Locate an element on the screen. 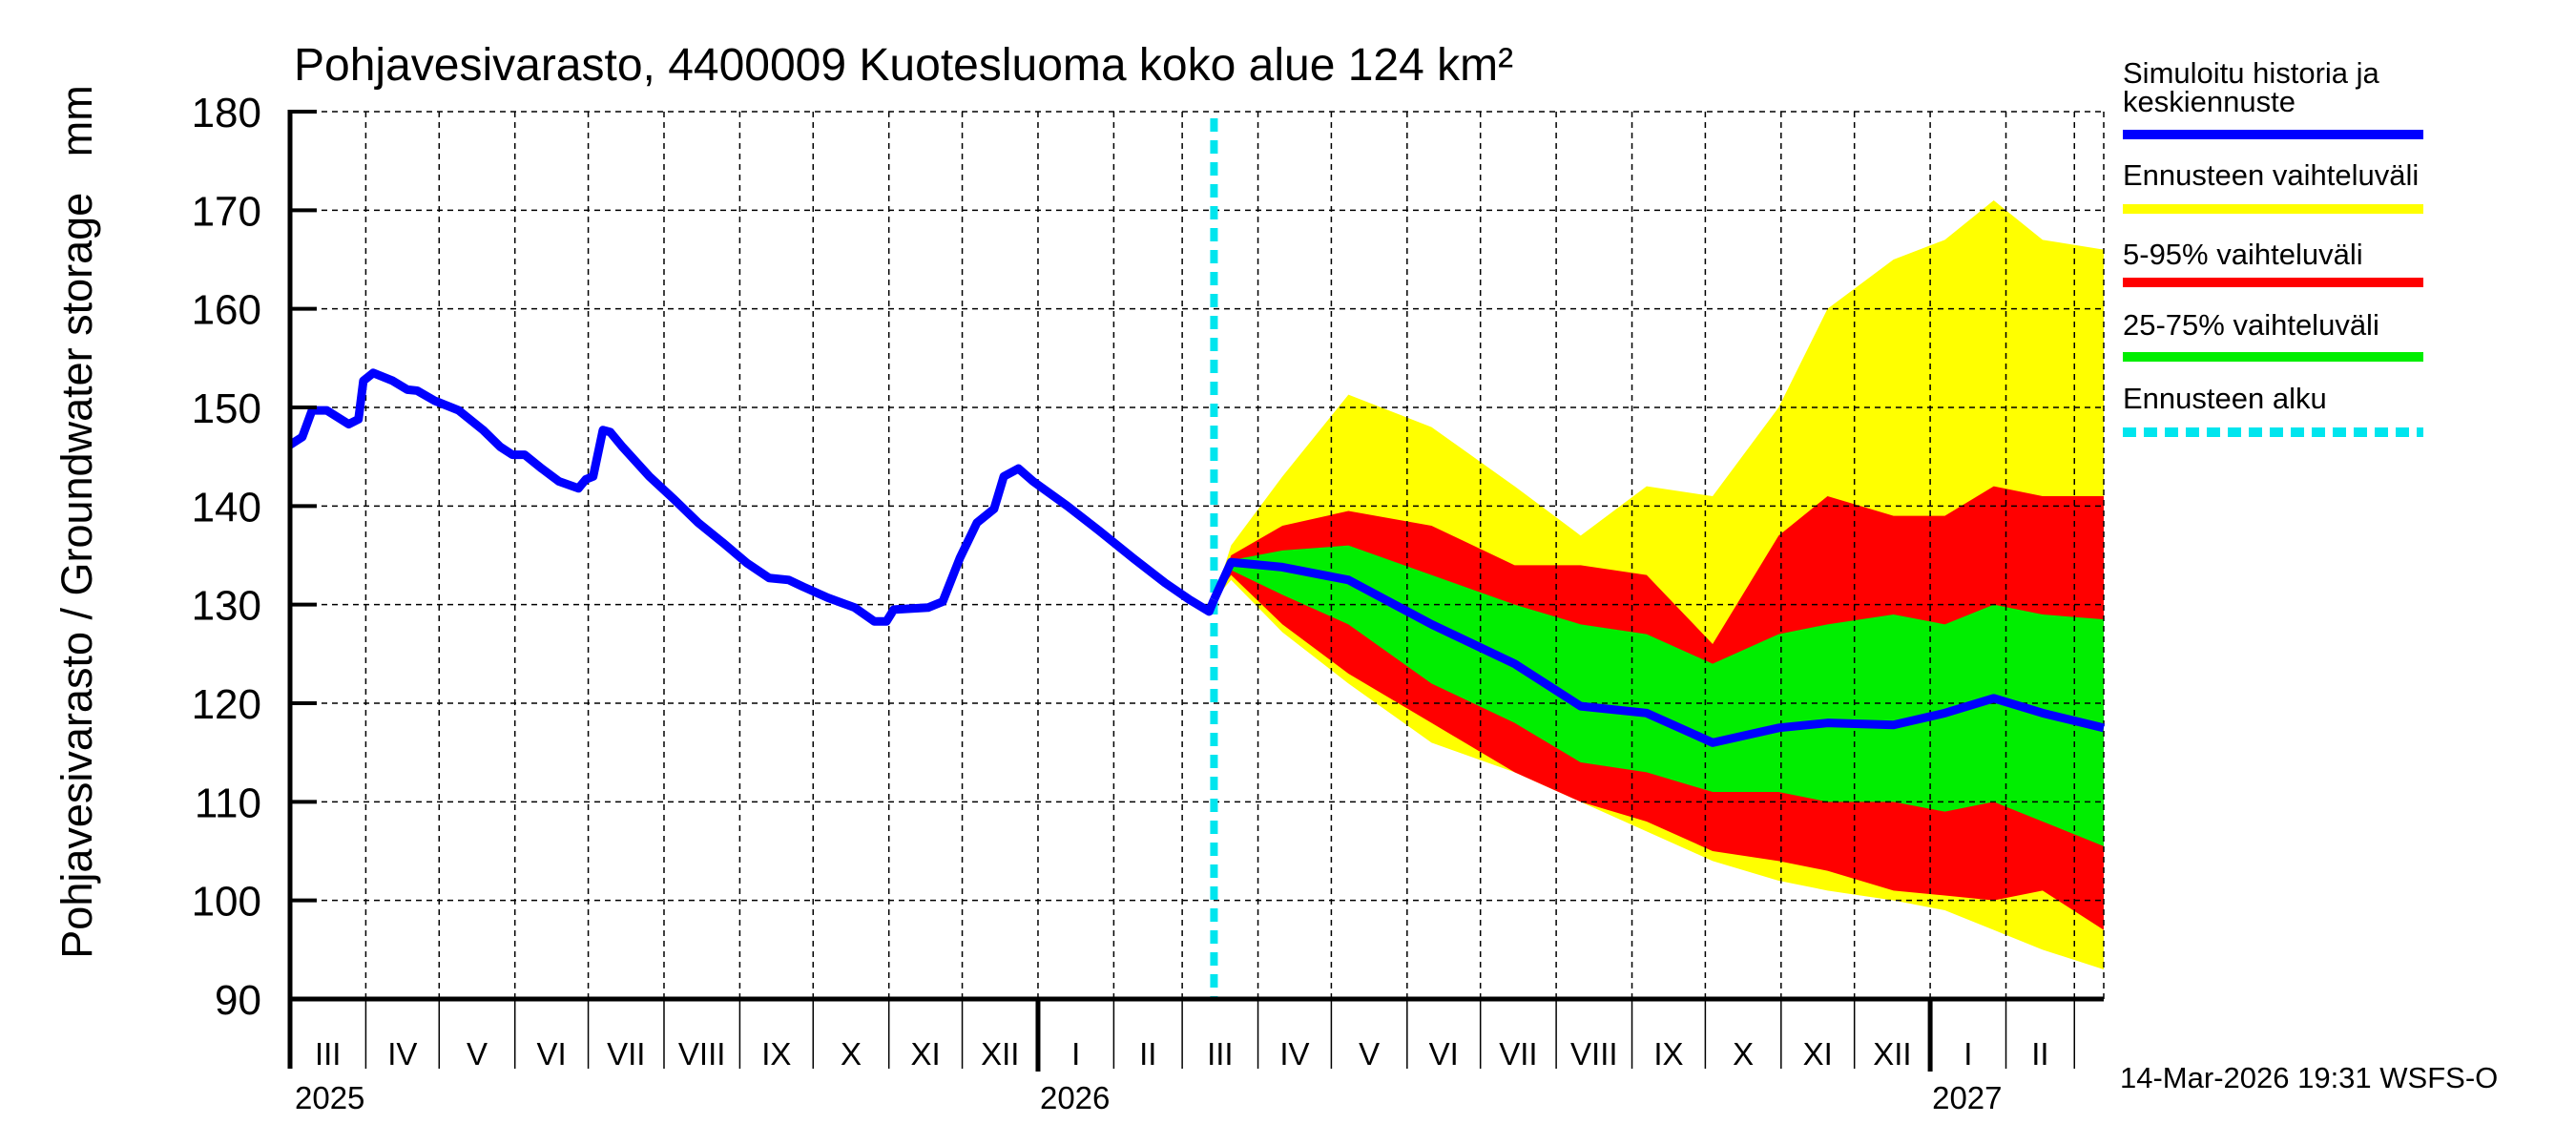 This screenshot has width=2576, height=1145. y-tick-label: 160 is located at coordinates (226, 310).